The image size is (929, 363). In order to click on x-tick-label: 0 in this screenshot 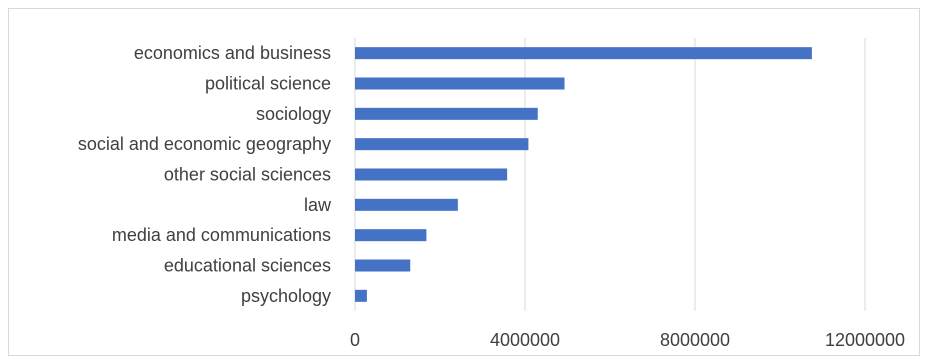, I will do `click(355, 340)`.